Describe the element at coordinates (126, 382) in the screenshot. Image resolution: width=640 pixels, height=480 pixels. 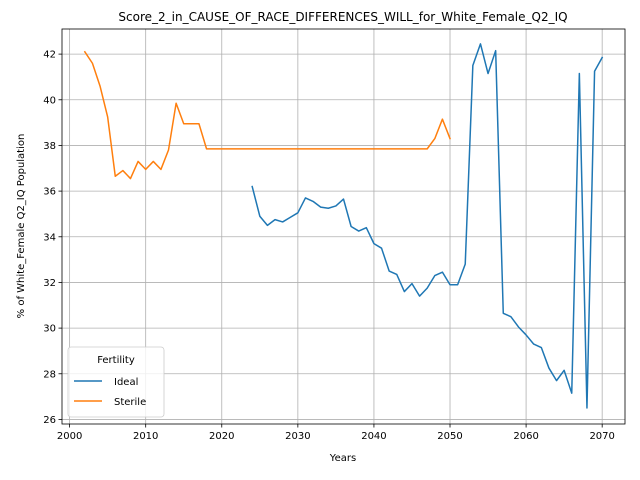
I see `legend-label-ideal: Ideal` at that location.